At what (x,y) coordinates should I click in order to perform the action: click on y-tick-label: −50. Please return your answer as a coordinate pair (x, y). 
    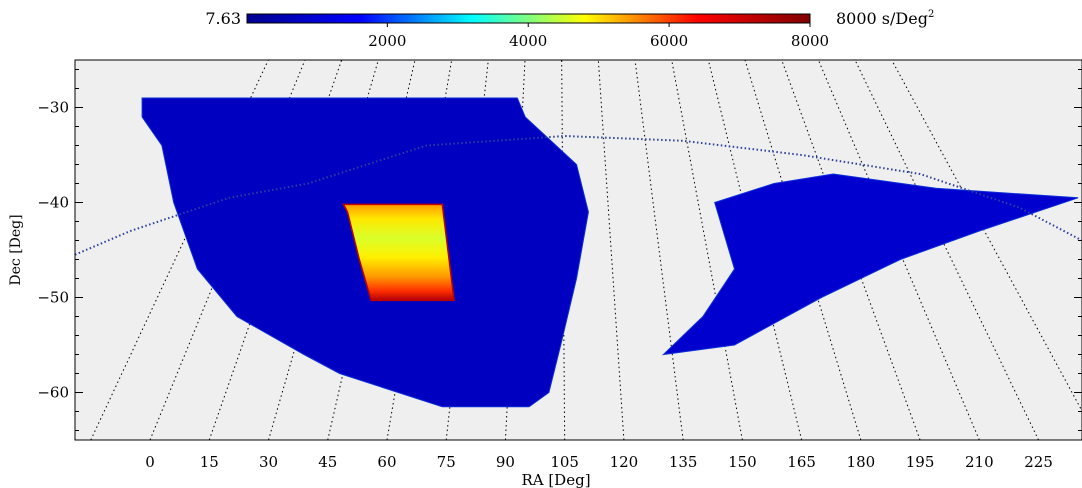
    Looking at the image, I should click on (53, 298).